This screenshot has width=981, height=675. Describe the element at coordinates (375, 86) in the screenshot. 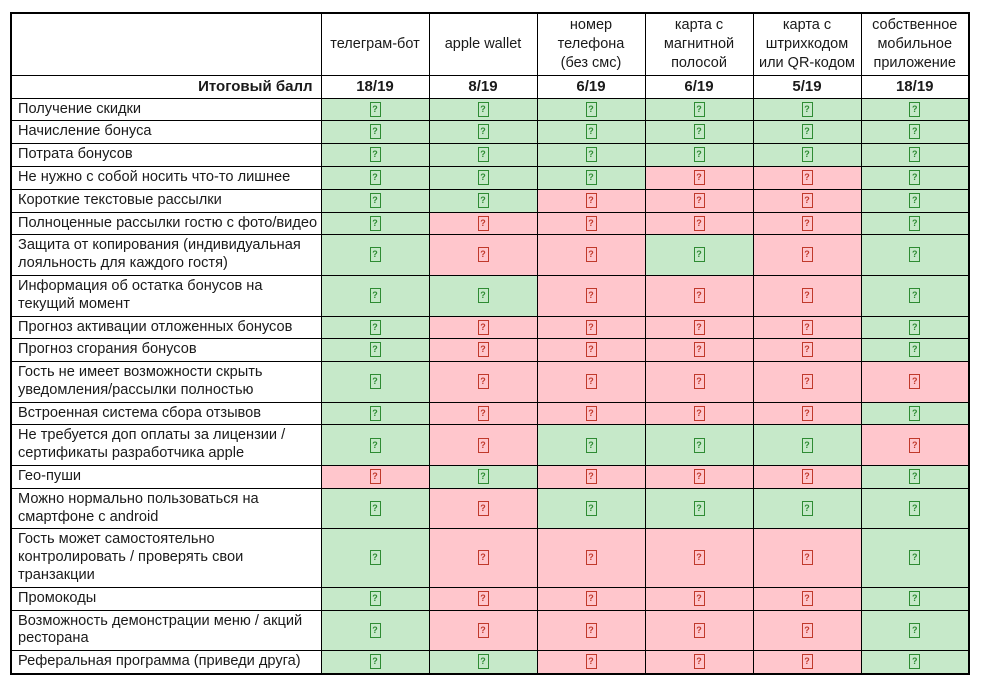

I see `total-score-telegram-bot: 18/19` at that location.